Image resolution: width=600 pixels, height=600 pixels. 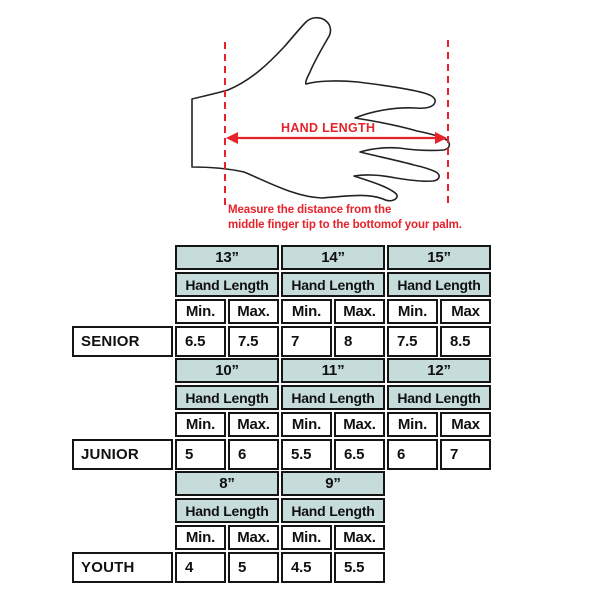 What do you see at coordinates (200, 454) in the screenshot?
I see `min-value-cell: 5` at bounding box center [200, 454].